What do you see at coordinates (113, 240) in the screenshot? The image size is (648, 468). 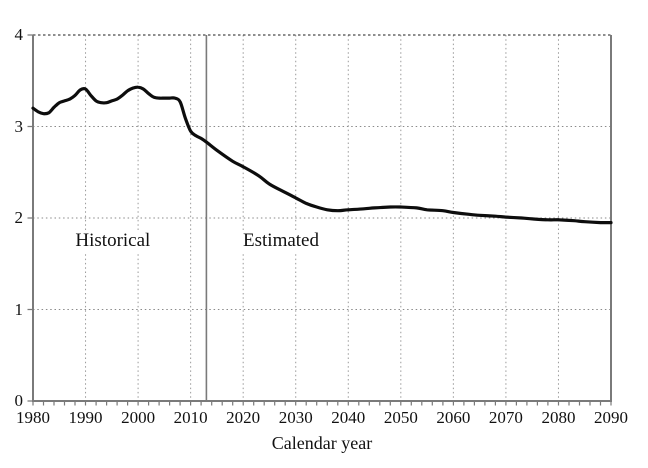 I see `historical-region-label: Historical` at bounding box center [113, 240].